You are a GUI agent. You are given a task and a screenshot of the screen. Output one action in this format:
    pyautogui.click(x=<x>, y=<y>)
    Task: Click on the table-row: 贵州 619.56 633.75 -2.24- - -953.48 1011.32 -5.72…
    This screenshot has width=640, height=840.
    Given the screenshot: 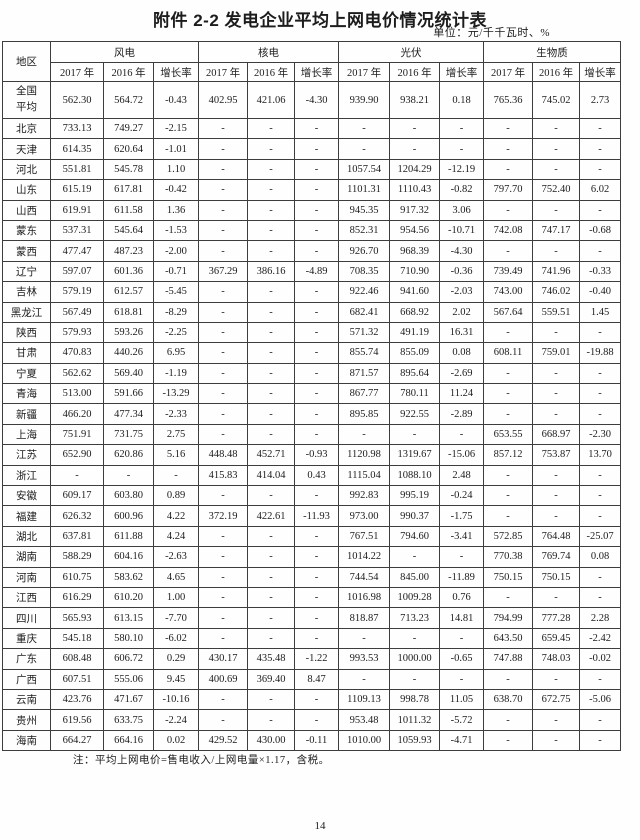 What is the action you would take?
    pyautogui.click(x=312, y=720)
    